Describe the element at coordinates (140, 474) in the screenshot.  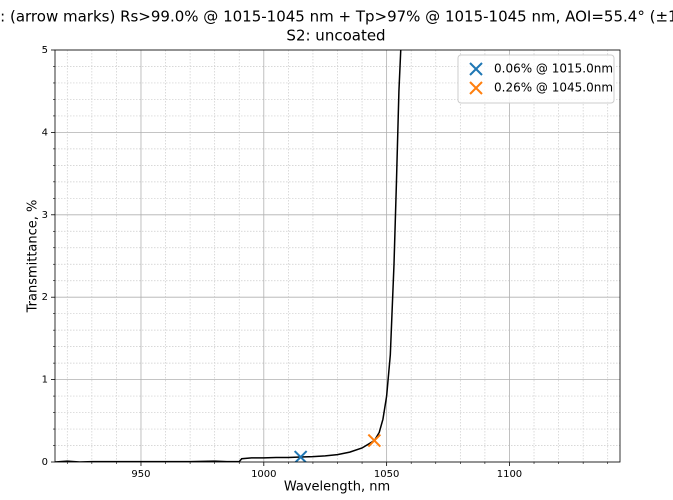
I see `x-tick-label: 950` at that location.